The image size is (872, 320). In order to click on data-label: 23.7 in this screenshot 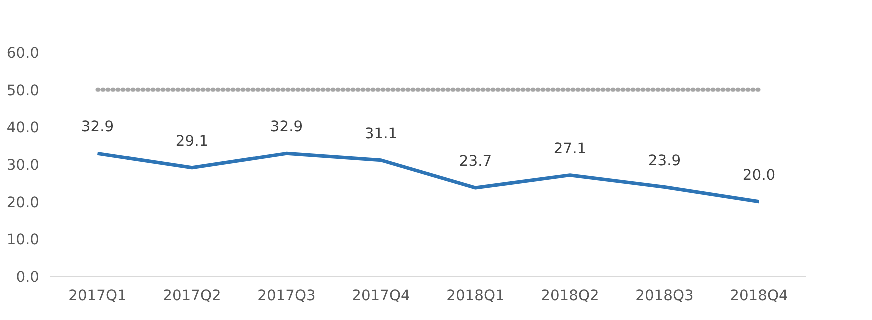, I will do `click(475, 161)`.